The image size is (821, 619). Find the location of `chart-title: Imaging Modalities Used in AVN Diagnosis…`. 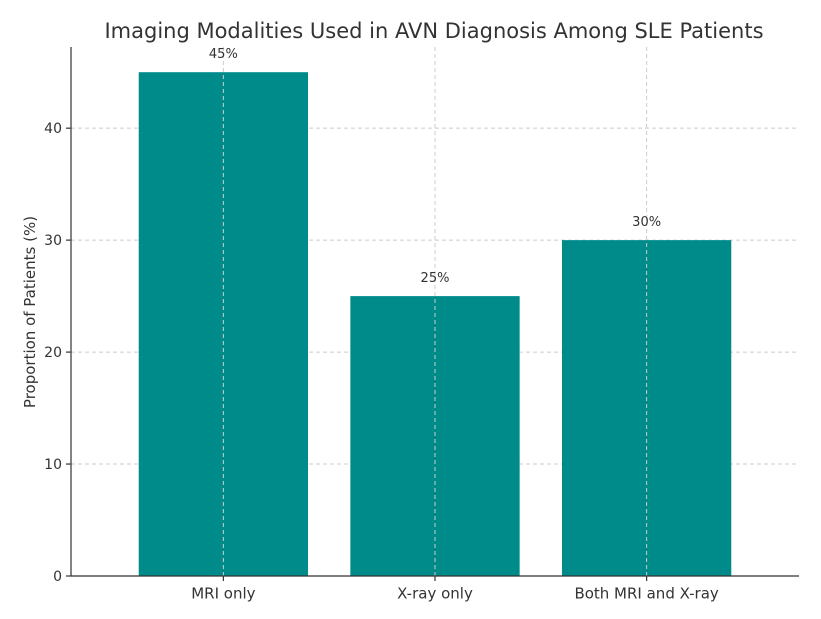

chart-title: Imaging Modalities Used in AVN Diagnosis… is located at coordinates (433, 31).